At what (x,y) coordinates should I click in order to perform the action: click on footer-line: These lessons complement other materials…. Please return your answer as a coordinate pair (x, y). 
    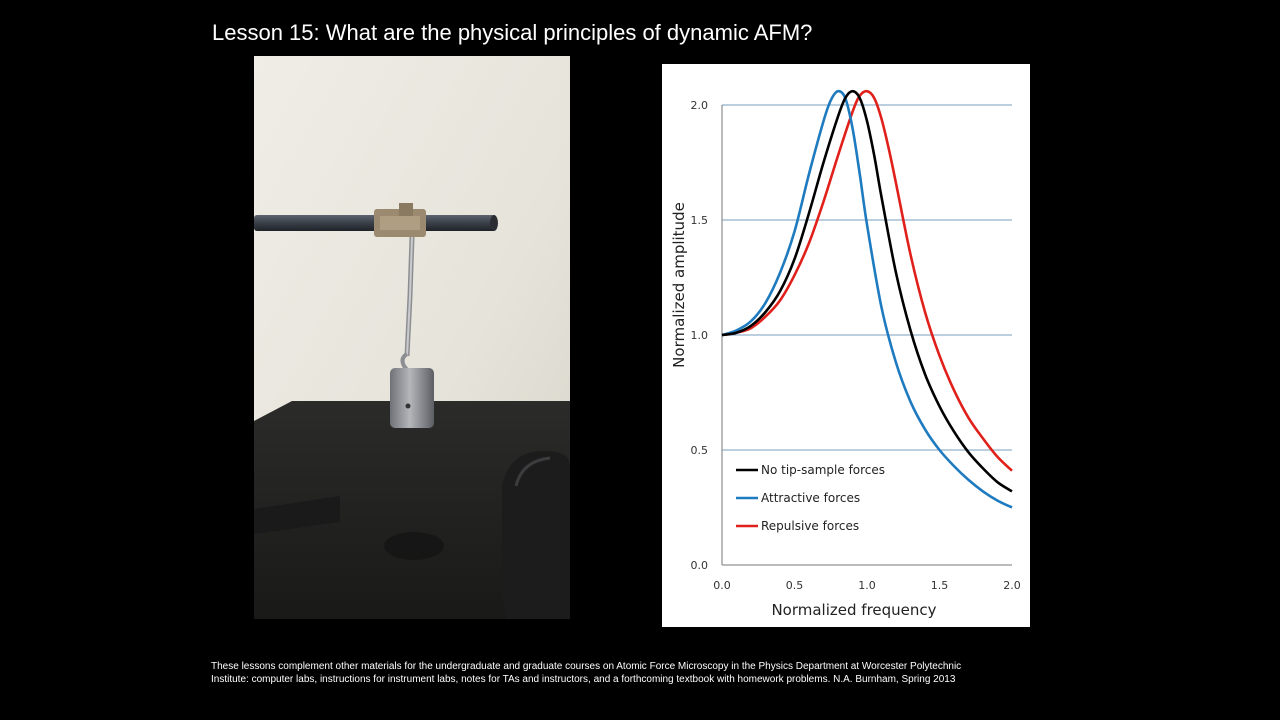
    Looking at the image, I should click on (586, 666).